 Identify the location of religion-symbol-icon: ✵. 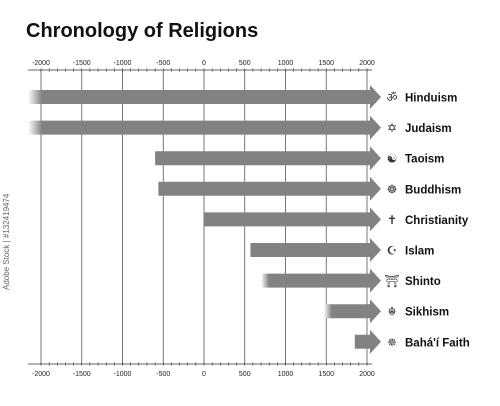
(392, 342).